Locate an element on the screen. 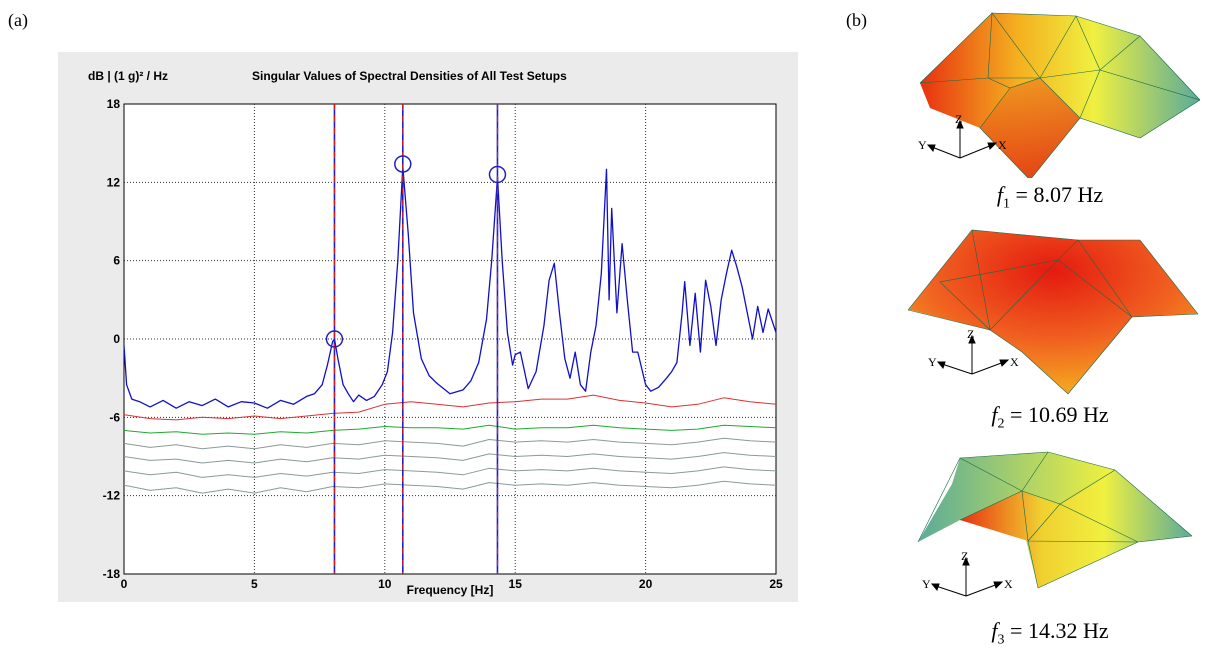 This screenshot has height=650, width=1206. mode-3-frequency: f3 = 14.32 Hz is located at coordinates (1050, 633).